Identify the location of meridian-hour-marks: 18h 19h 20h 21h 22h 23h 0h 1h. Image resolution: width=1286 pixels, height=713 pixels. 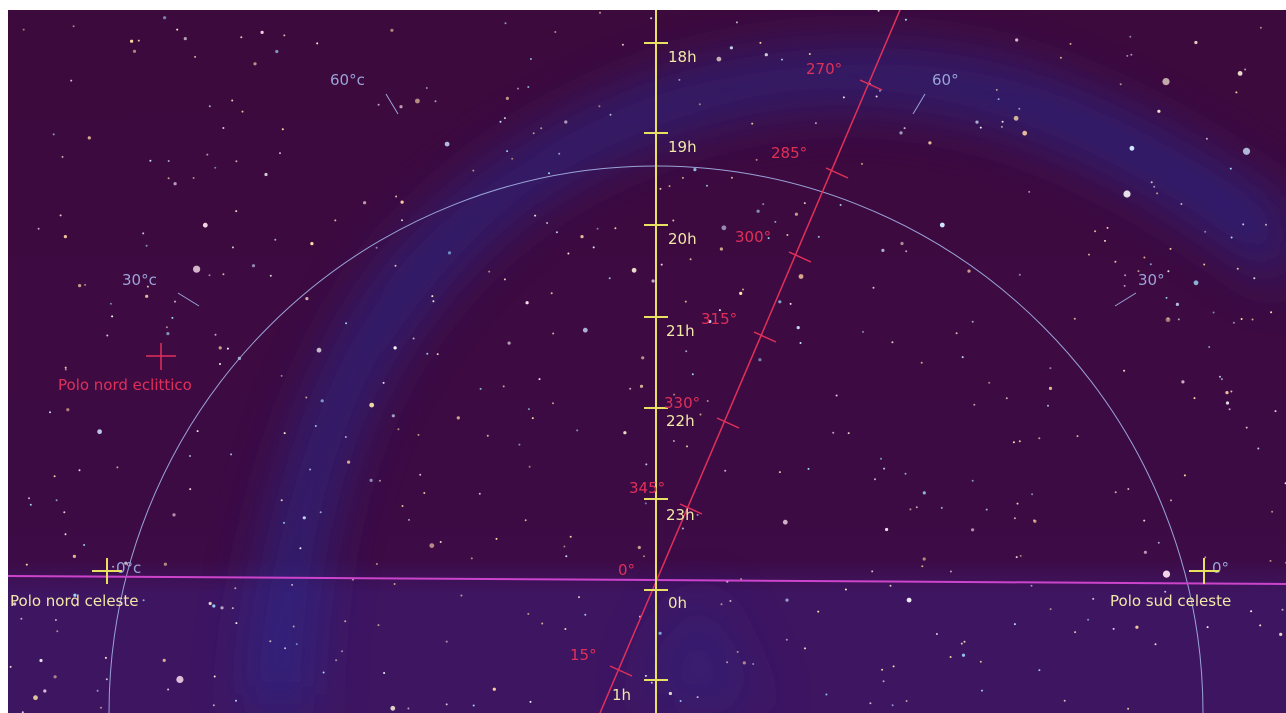
(654, 373).